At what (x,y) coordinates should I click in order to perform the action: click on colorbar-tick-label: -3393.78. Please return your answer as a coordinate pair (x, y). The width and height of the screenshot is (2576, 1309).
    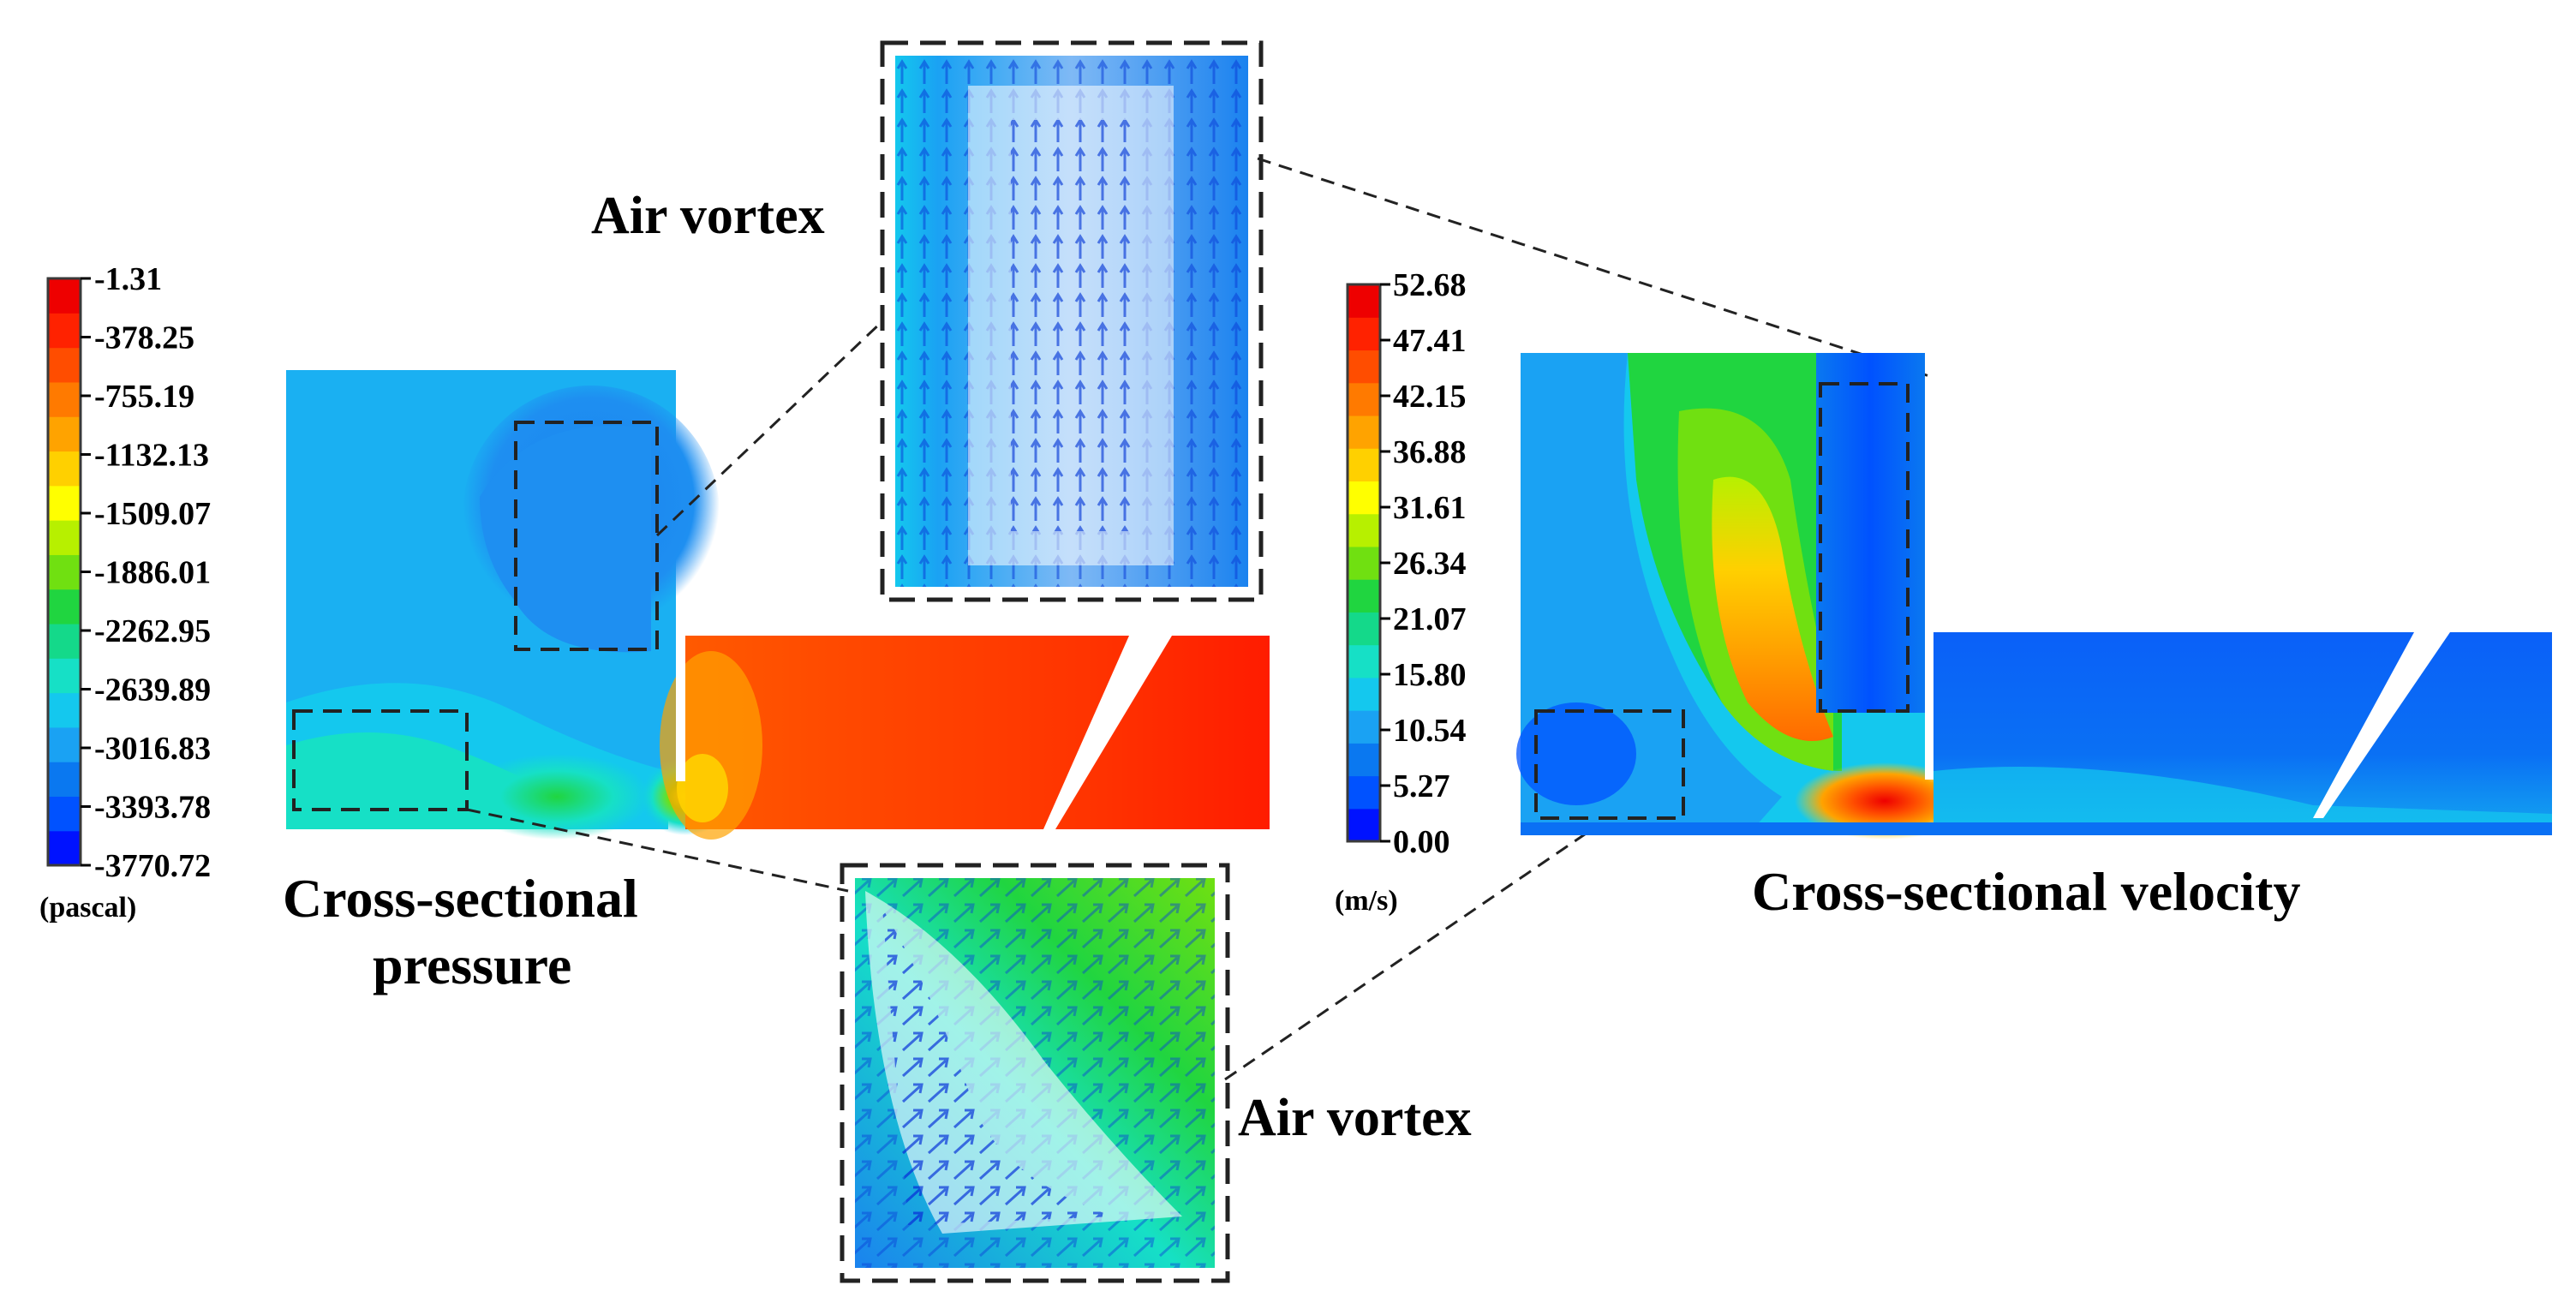
    Looking at the image, I should click on (152, 808).